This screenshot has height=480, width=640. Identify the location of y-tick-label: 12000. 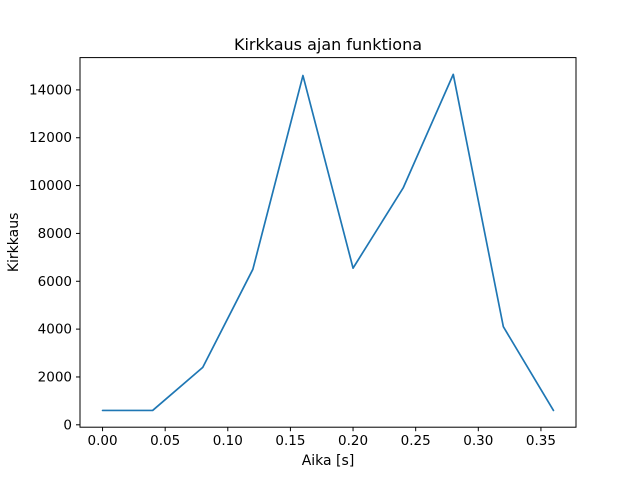
(50, 138).